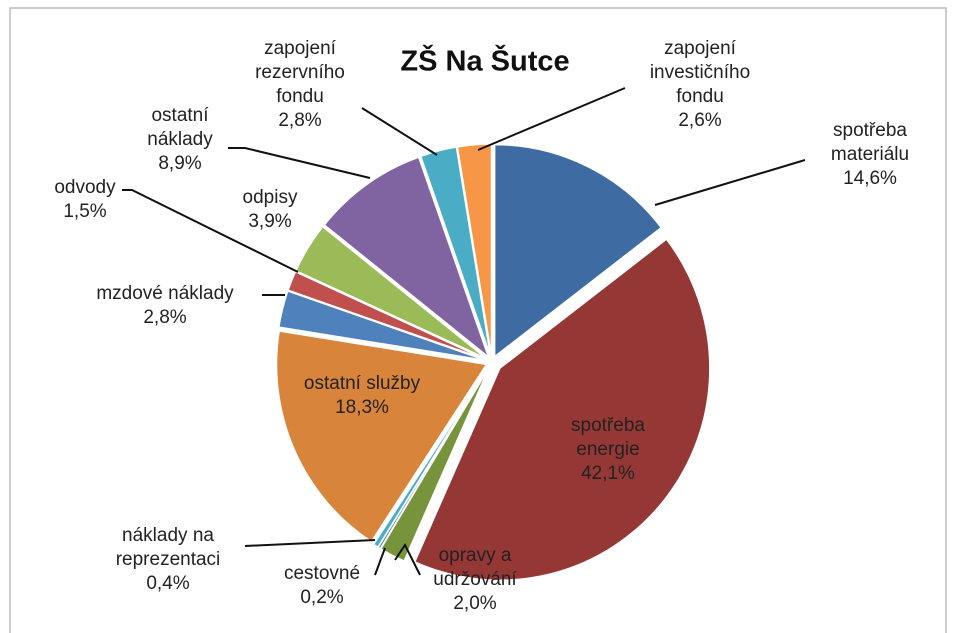  I want to click on slice-label: odpisy 3,9%, so click(270, 210).